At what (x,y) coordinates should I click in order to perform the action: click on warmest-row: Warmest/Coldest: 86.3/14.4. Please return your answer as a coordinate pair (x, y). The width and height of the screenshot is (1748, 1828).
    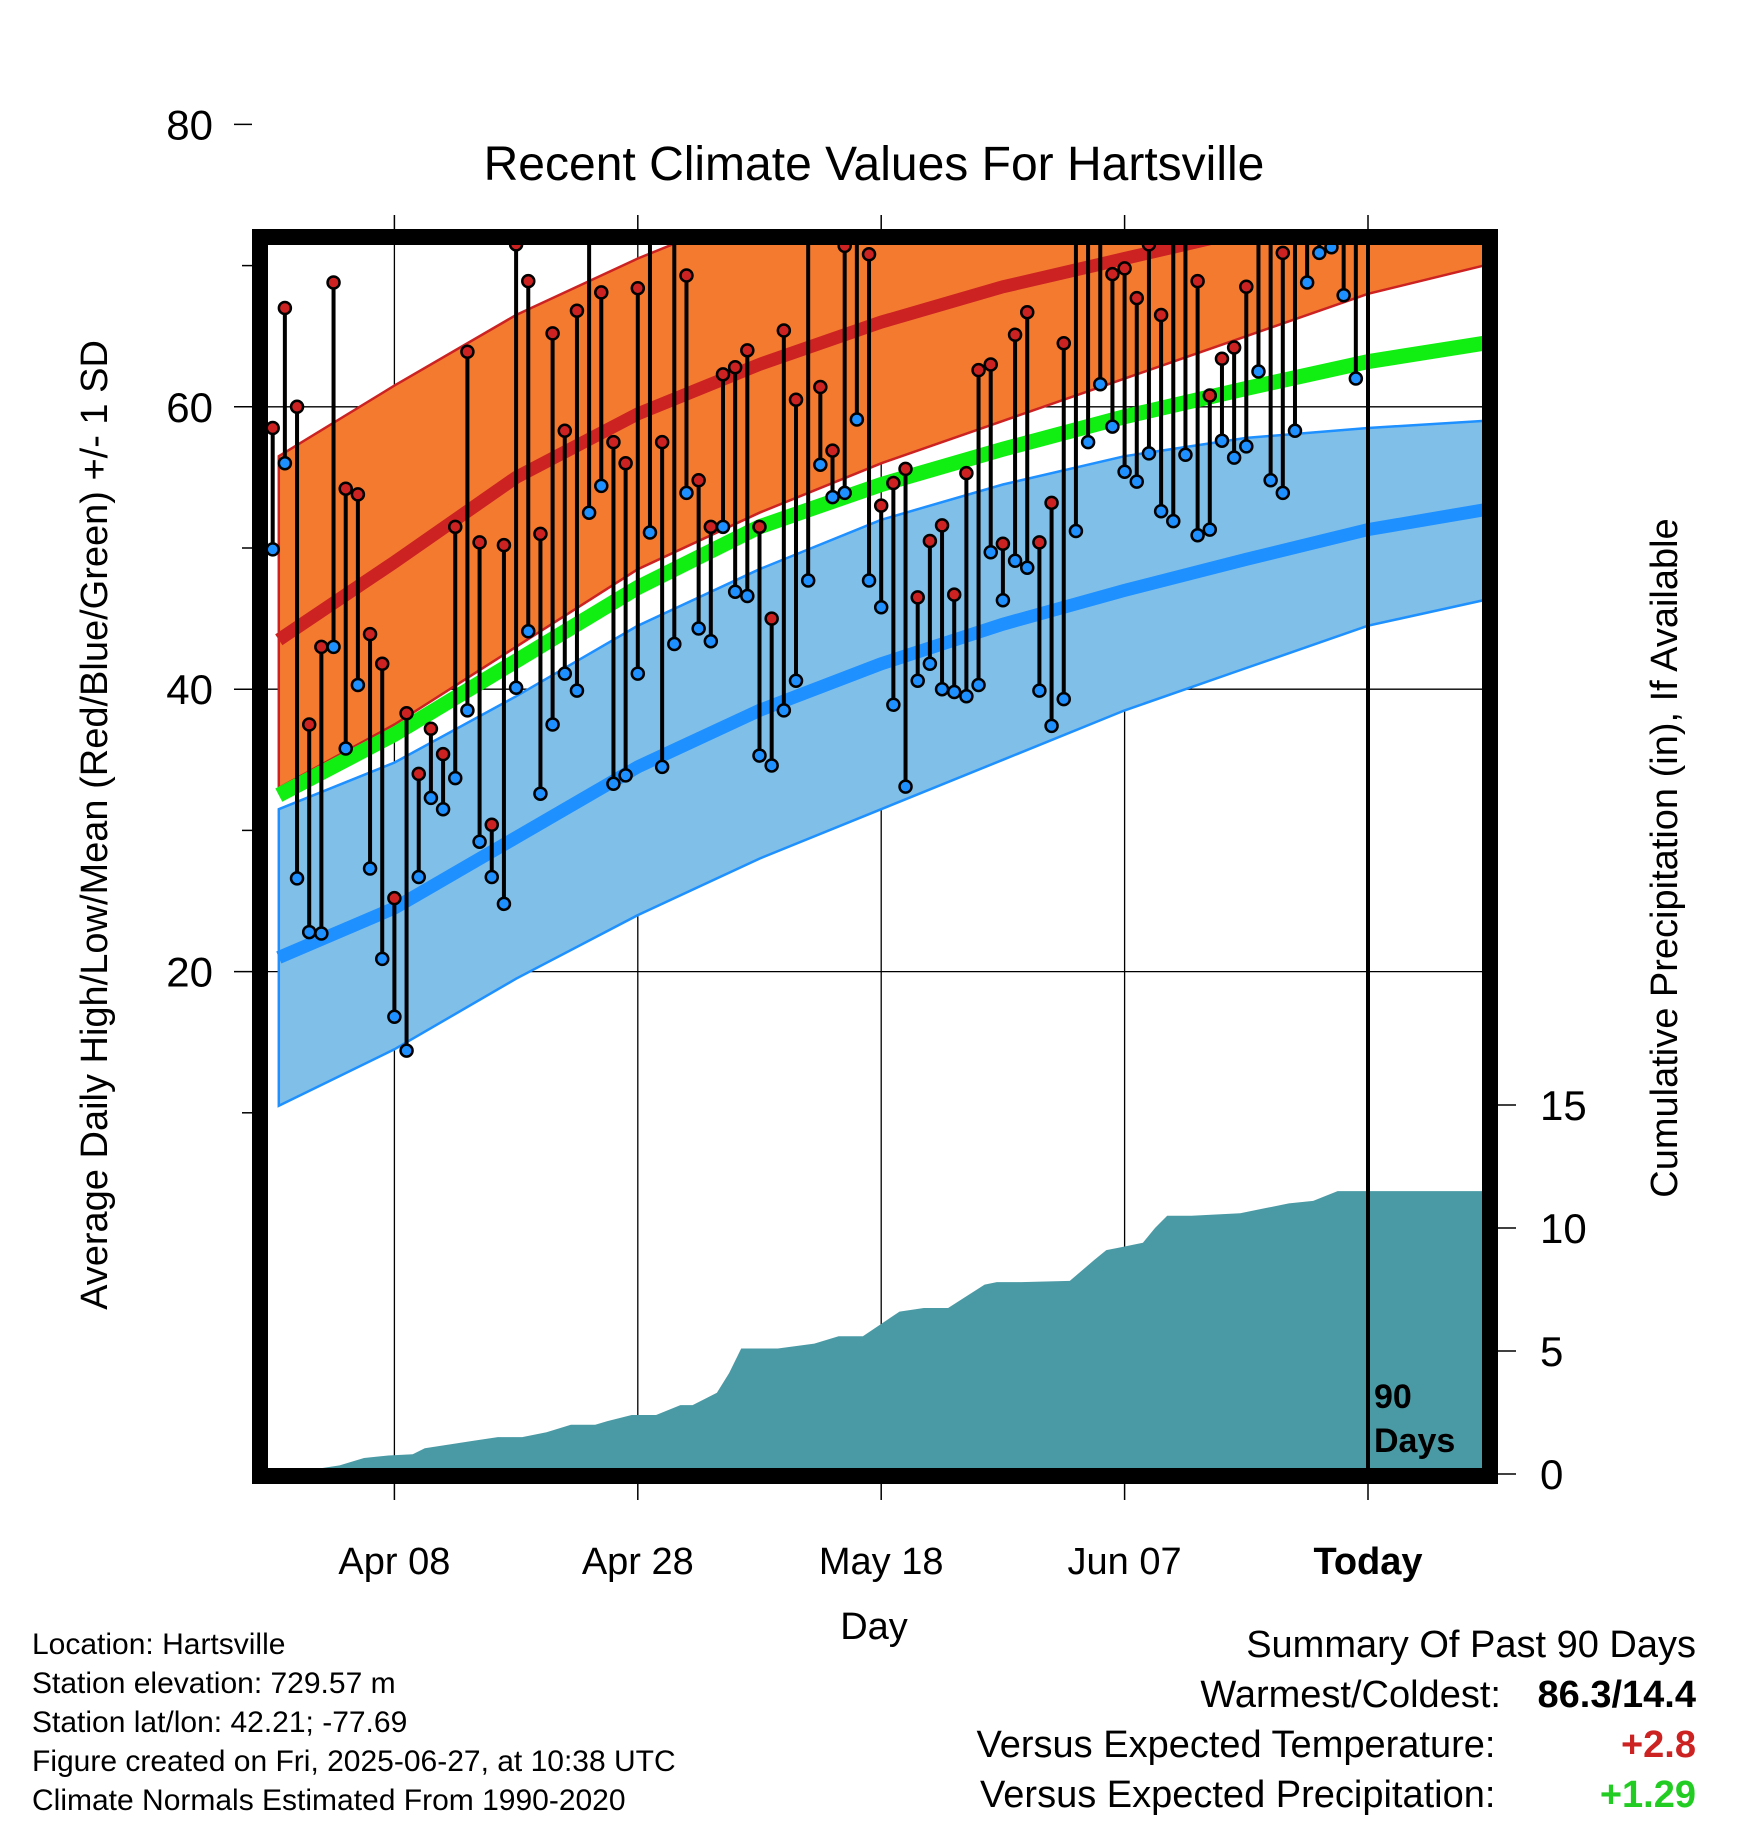
    Looking at the image, I should click on (1336, 1695).